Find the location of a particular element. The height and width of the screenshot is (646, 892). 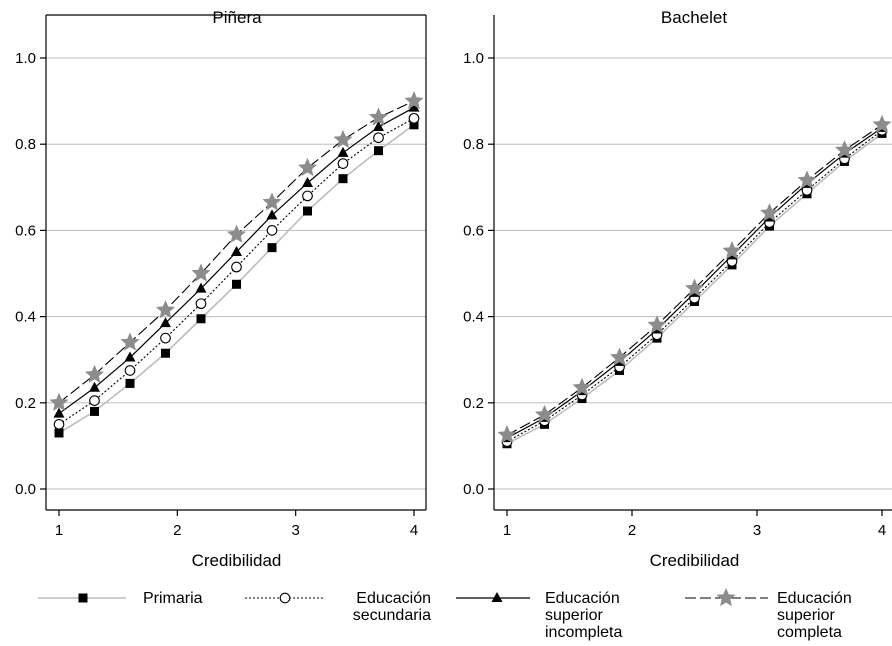

y-tick-label: 0.4 is located at coordinates (25, 317).